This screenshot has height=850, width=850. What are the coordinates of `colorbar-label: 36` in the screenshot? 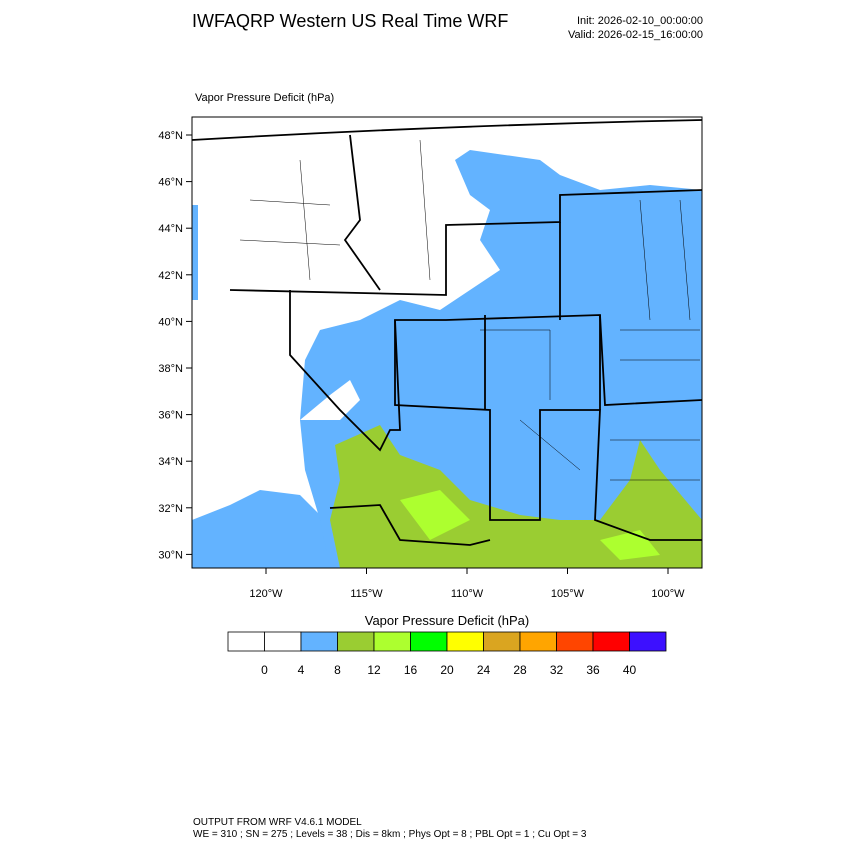 It's located at (593, 670).